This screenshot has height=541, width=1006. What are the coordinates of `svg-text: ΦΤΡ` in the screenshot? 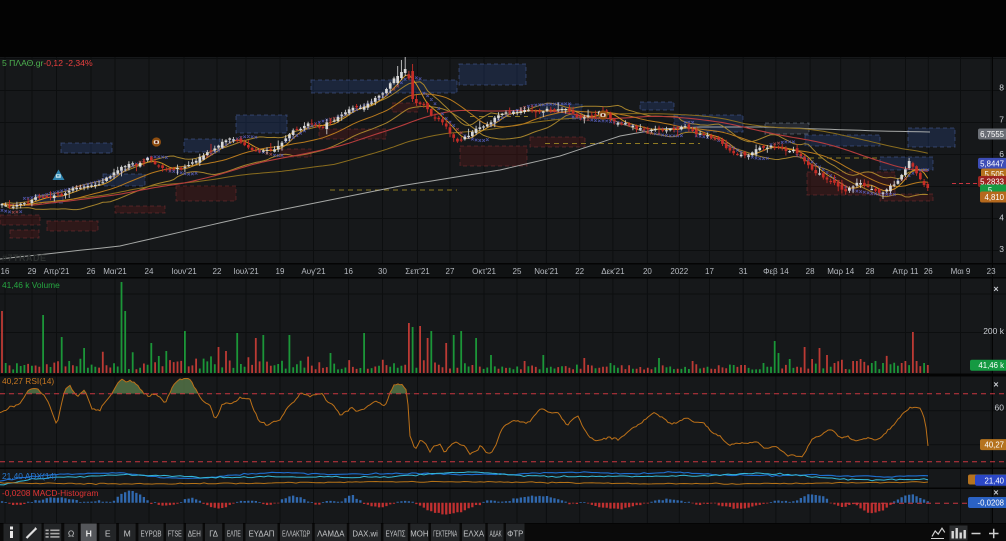 It's located at (515, 533).